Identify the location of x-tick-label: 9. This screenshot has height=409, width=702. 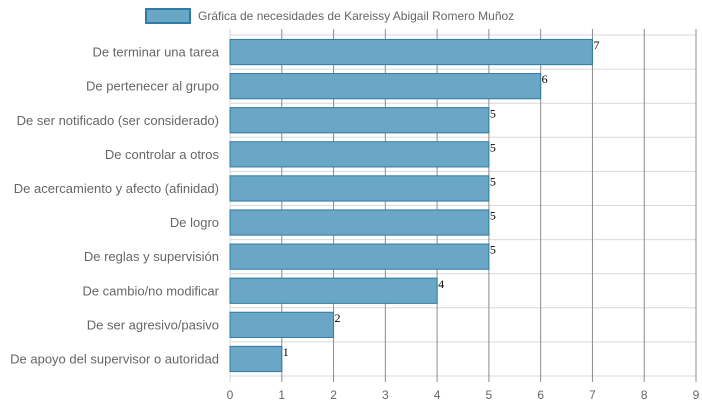
(696, 395).